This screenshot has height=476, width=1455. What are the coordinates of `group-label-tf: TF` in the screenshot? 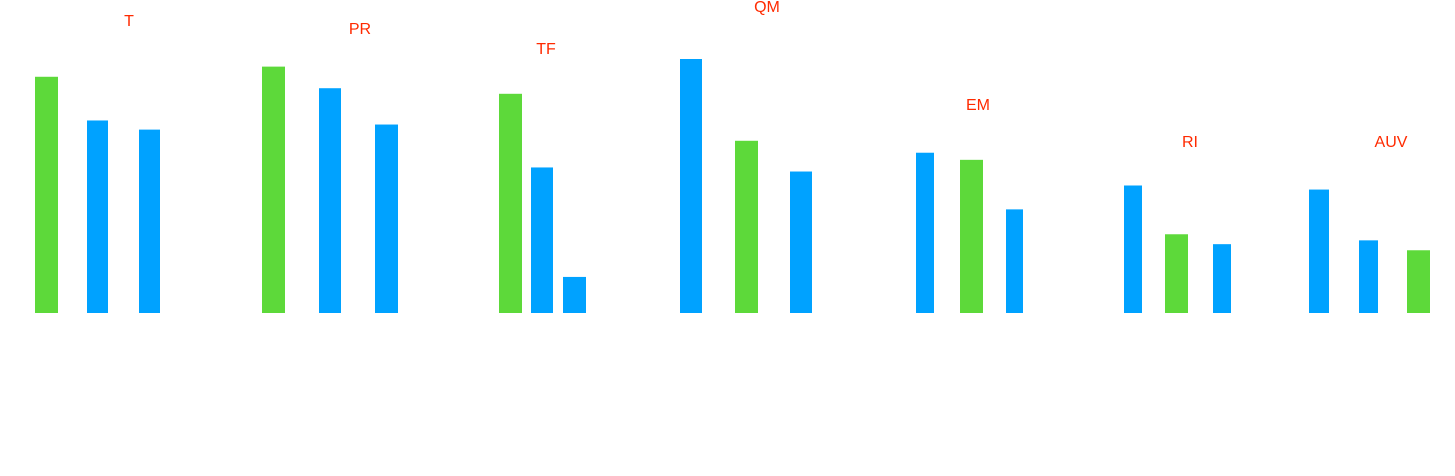 It's located at (546, 49).